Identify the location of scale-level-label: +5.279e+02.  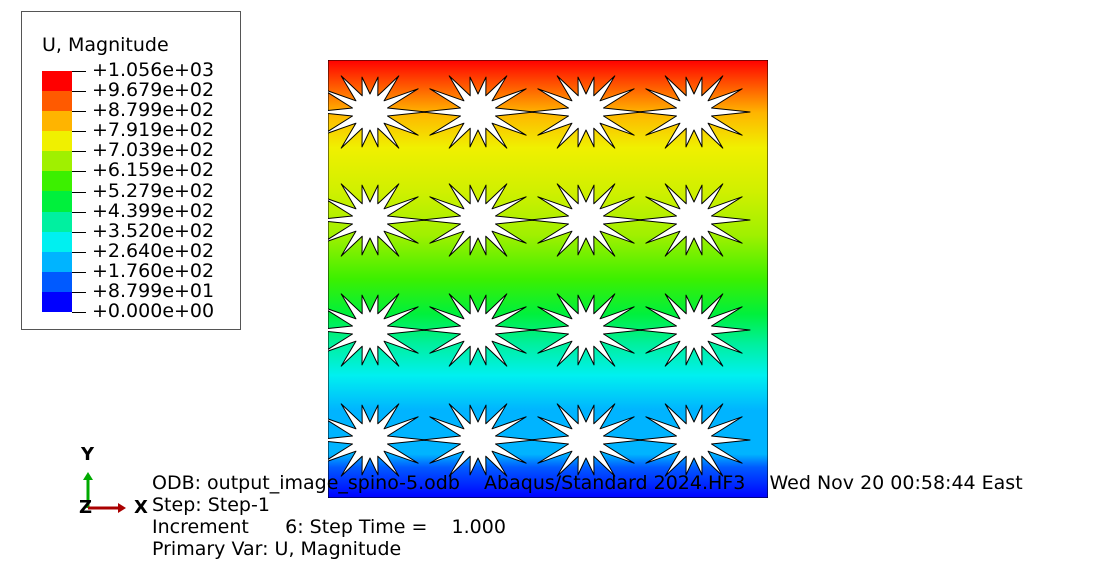
(153, 190).